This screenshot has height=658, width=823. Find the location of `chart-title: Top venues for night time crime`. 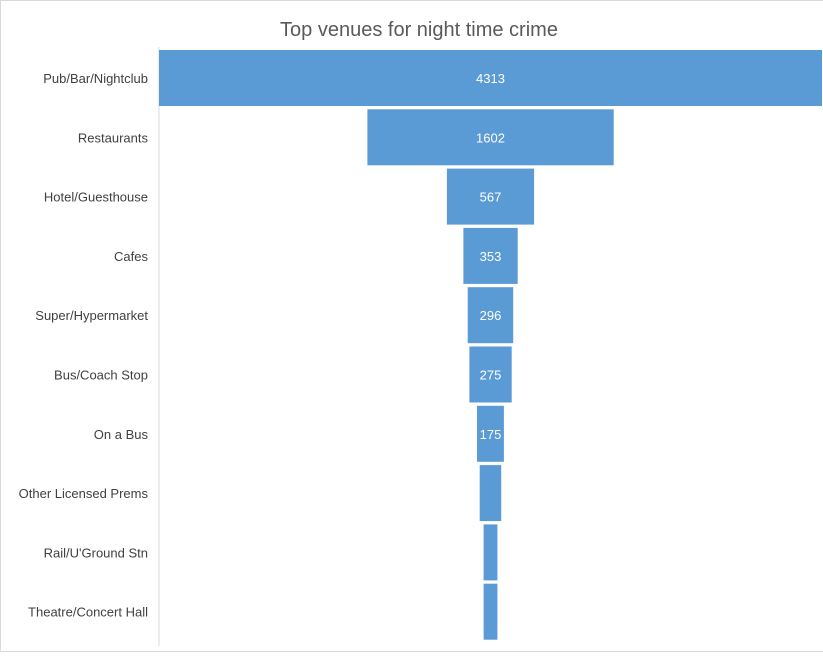

chart-title: Top venues for night time crime is located at coordinates (419, 30).